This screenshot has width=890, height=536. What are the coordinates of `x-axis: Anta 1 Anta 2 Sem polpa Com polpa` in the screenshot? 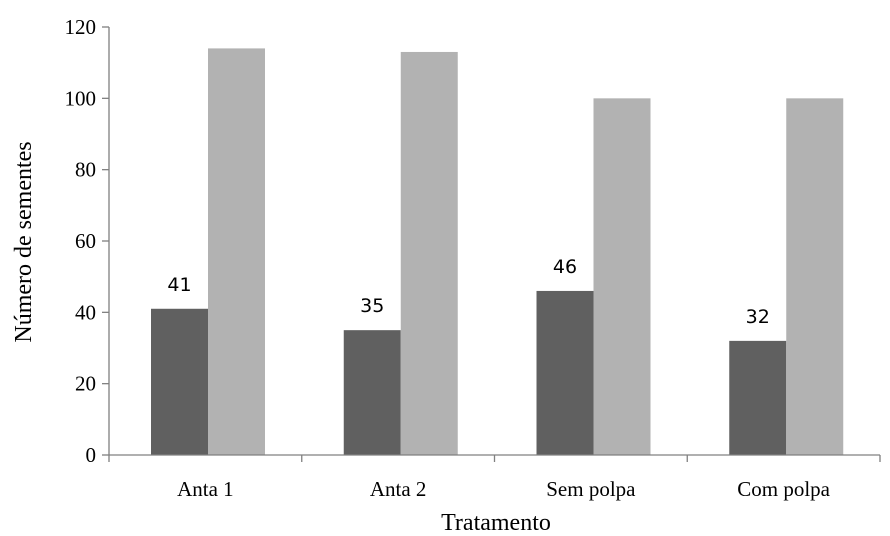 It's located at (494, 477).